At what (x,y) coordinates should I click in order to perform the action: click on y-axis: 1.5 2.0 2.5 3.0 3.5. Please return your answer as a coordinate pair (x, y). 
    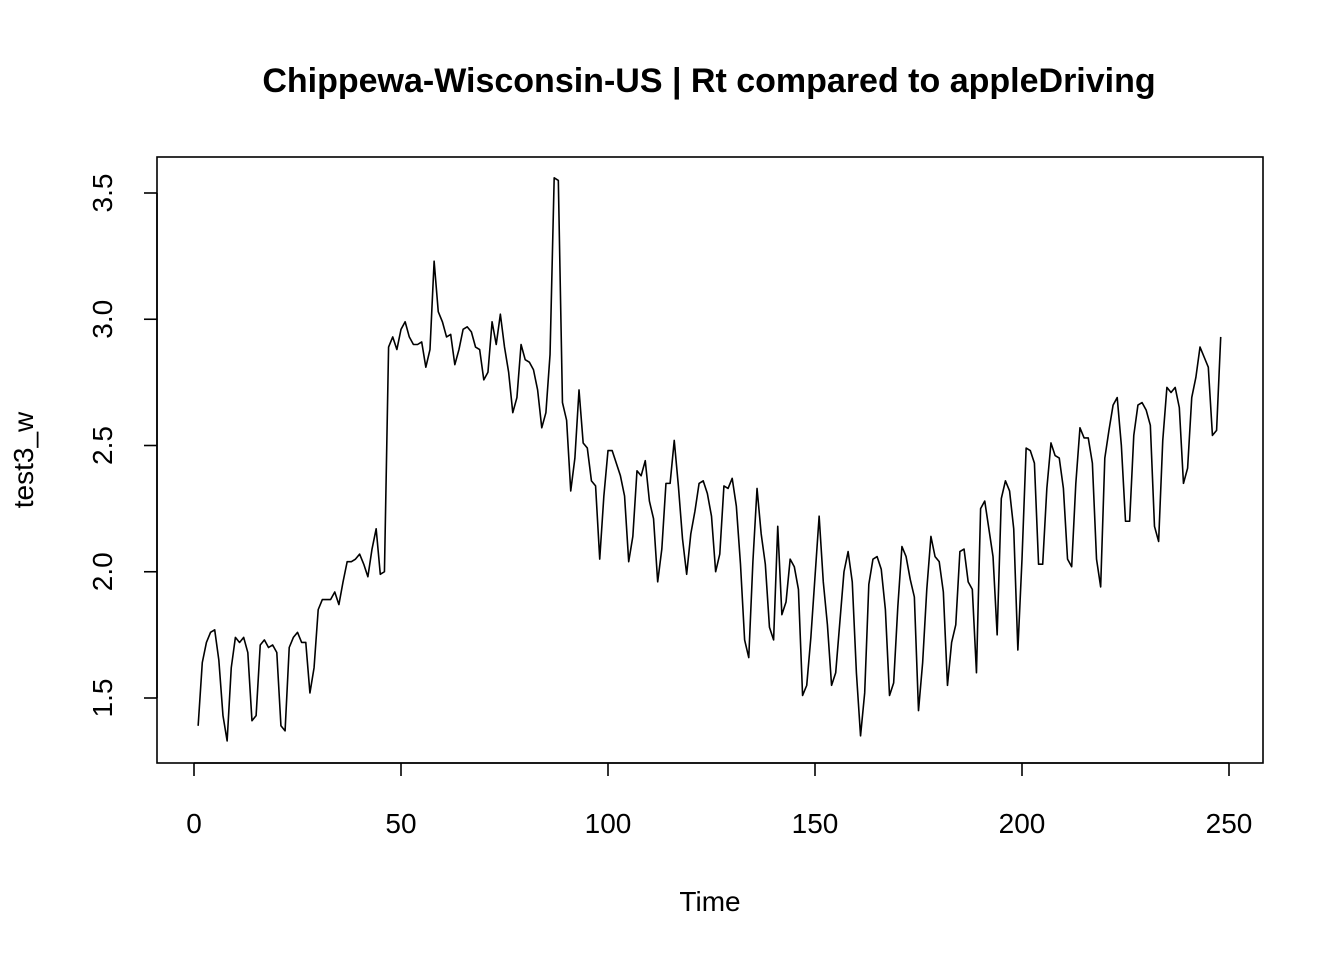
    Looking at the image, I should click on (122, 446).